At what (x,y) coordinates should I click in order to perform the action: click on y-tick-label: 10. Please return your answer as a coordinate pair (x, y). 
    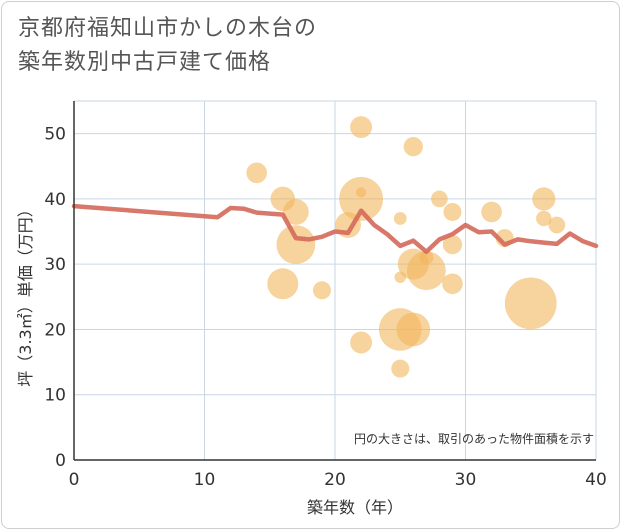
    Looking at the image, I should click on (55, 396).